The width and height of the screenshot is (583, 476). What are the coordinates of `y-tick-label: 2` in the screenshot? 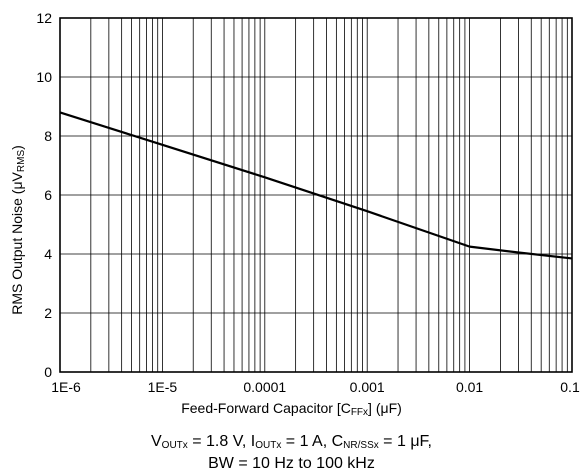 It's located at (48, 313).